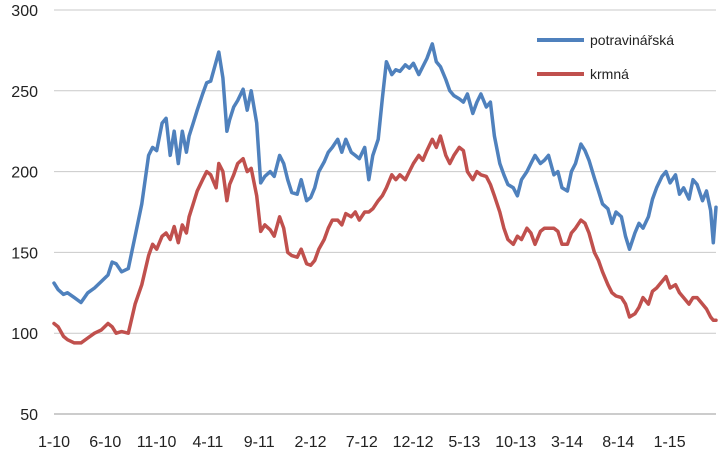 The height and width of the screenshot is (456, 720). Describe the element at coordinates (259, 442) in the screenshot. I see `x-tick-label: 9-11` at that location.